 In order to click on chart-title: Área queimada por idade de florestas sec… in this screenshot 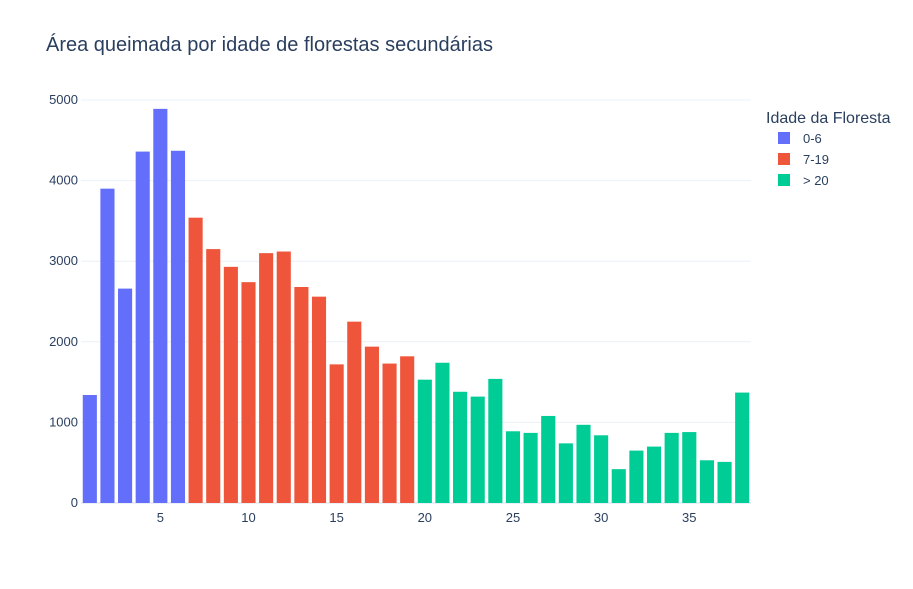, I will do `click(269, 44)`.